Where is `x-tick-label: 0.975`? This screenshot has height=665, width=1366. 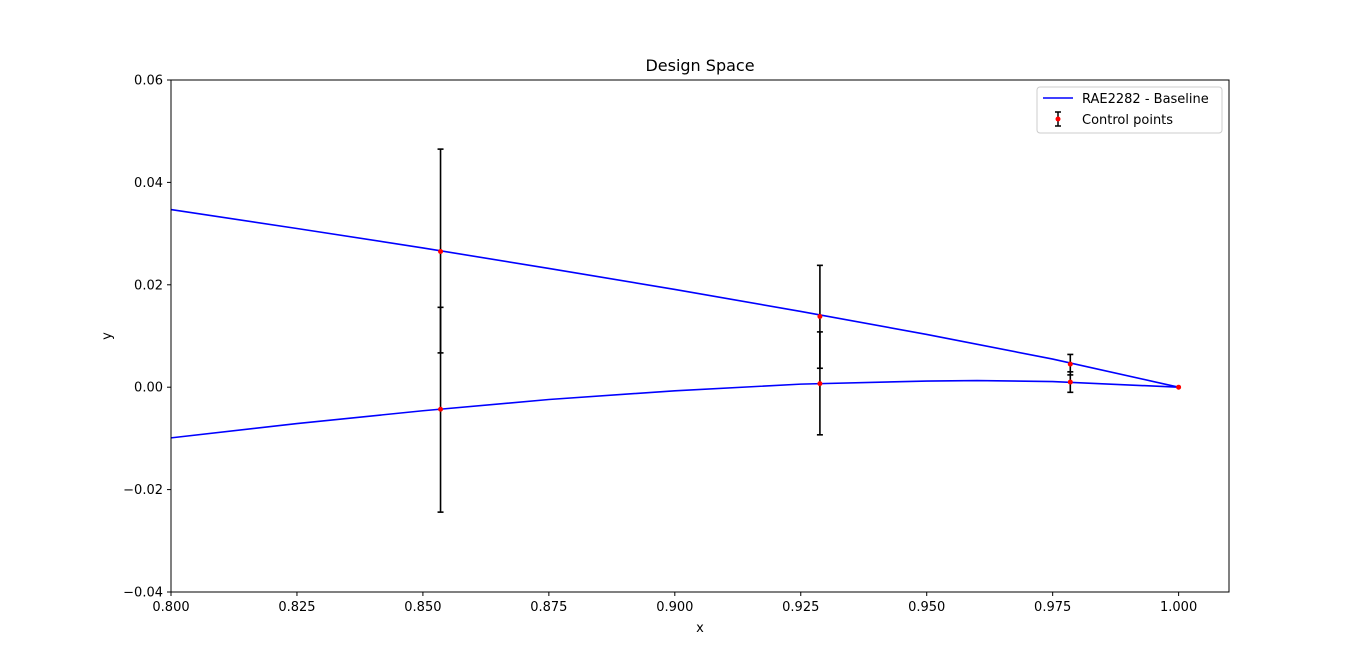
x-tick-label: 0.975 is located at coordinates (1052, 607).